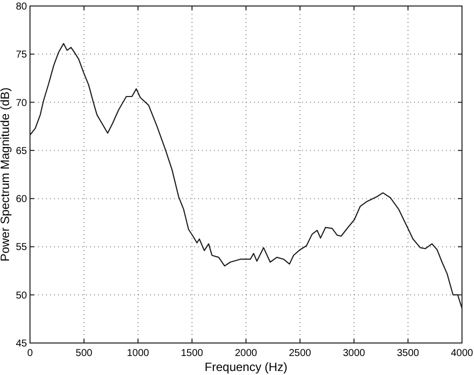 The height and width of the screenshot is (375, 474). What do you see at coordinates (300, 353) in the screenshot?
I see `x-tick-label: 2500` at bounding box center [300, 353].